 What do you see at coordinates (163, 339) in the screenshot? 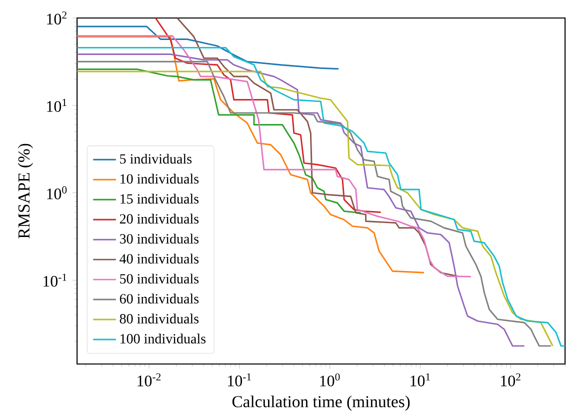
I see `legend-label: 100 individuals` at bounding box center [163, 339].